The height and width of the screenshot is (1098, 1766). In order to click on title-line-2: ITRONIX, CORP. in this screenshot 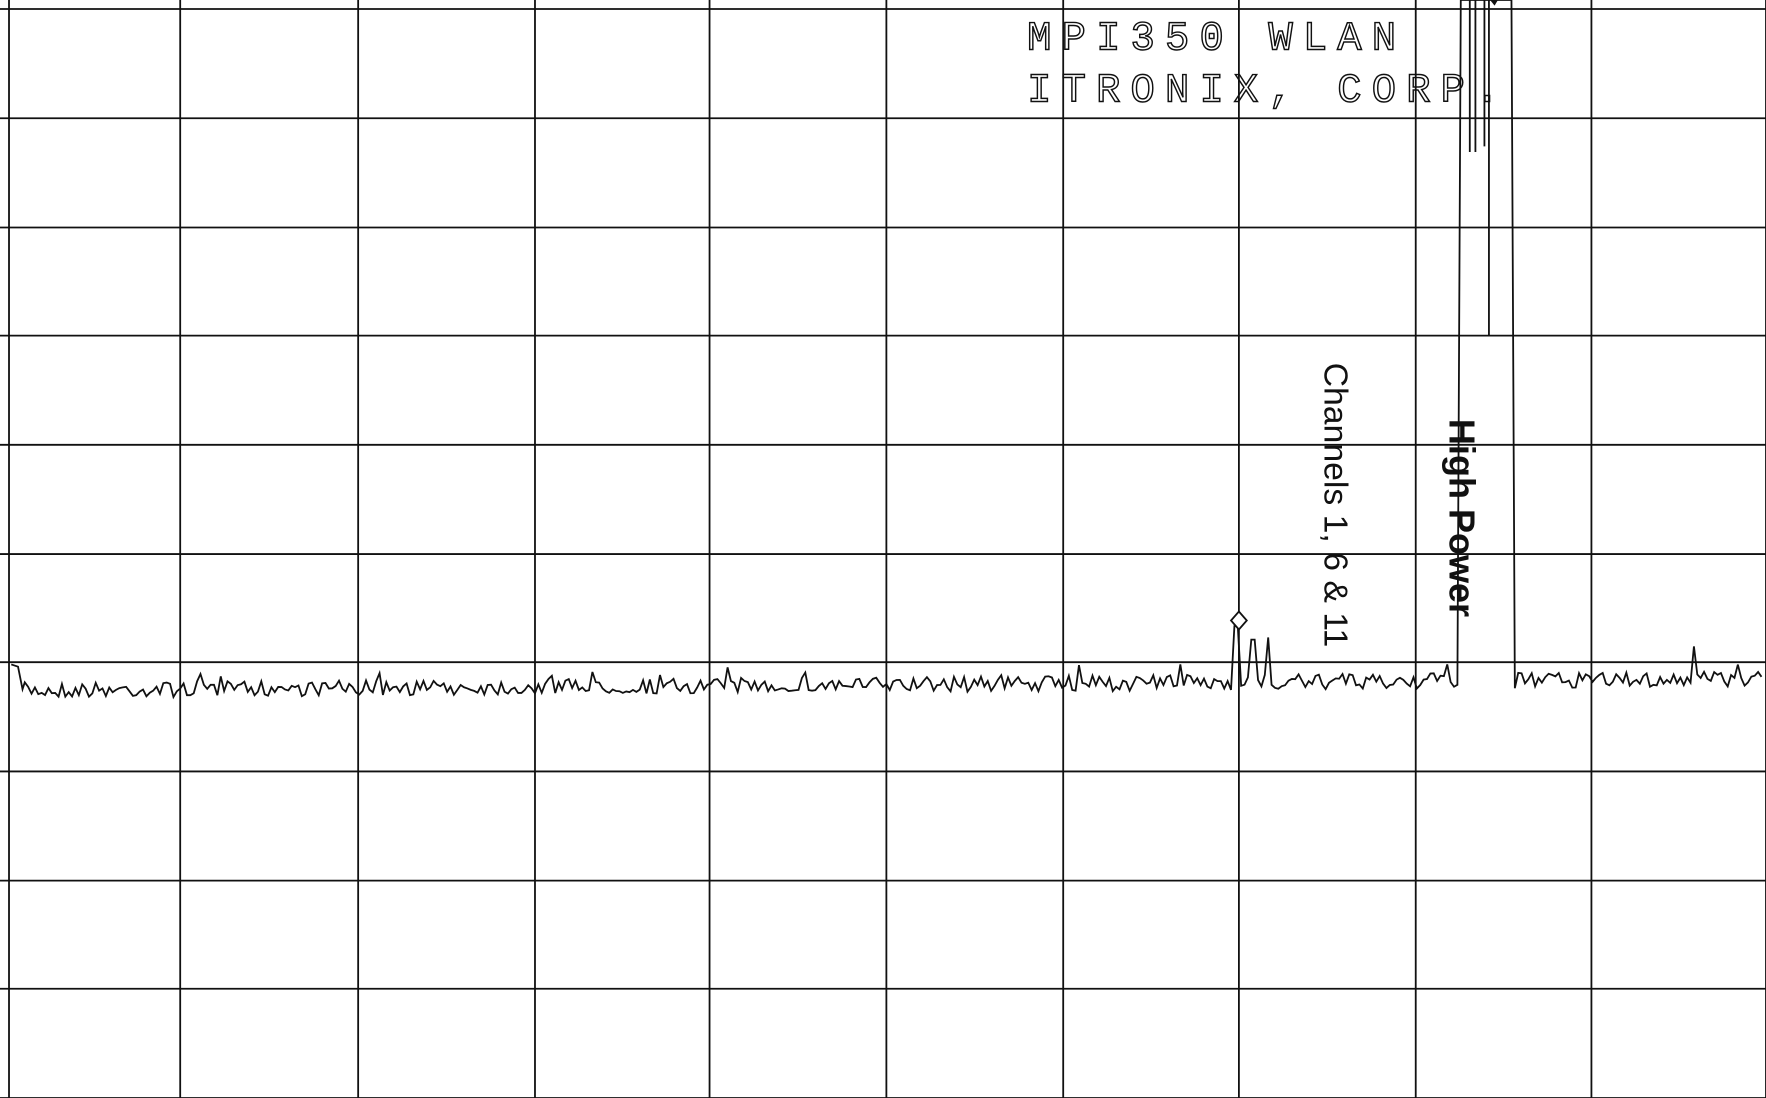, I will do `click(1268, 91)`.